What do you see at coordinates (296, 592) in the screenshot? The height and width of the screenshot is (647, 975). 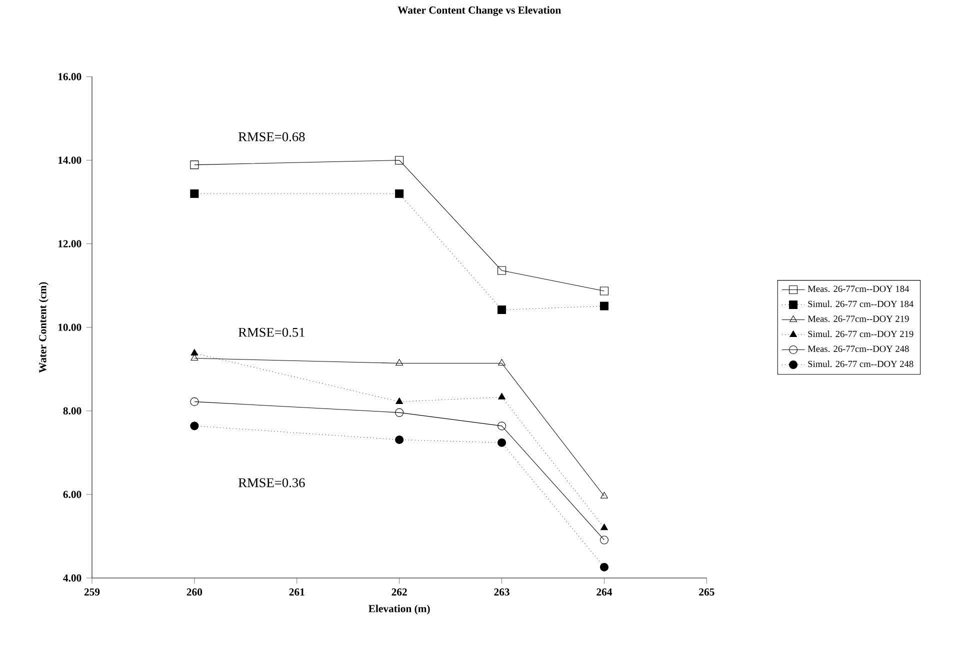 I see `x-tick-label: 261` at bounding box center [296, 592].